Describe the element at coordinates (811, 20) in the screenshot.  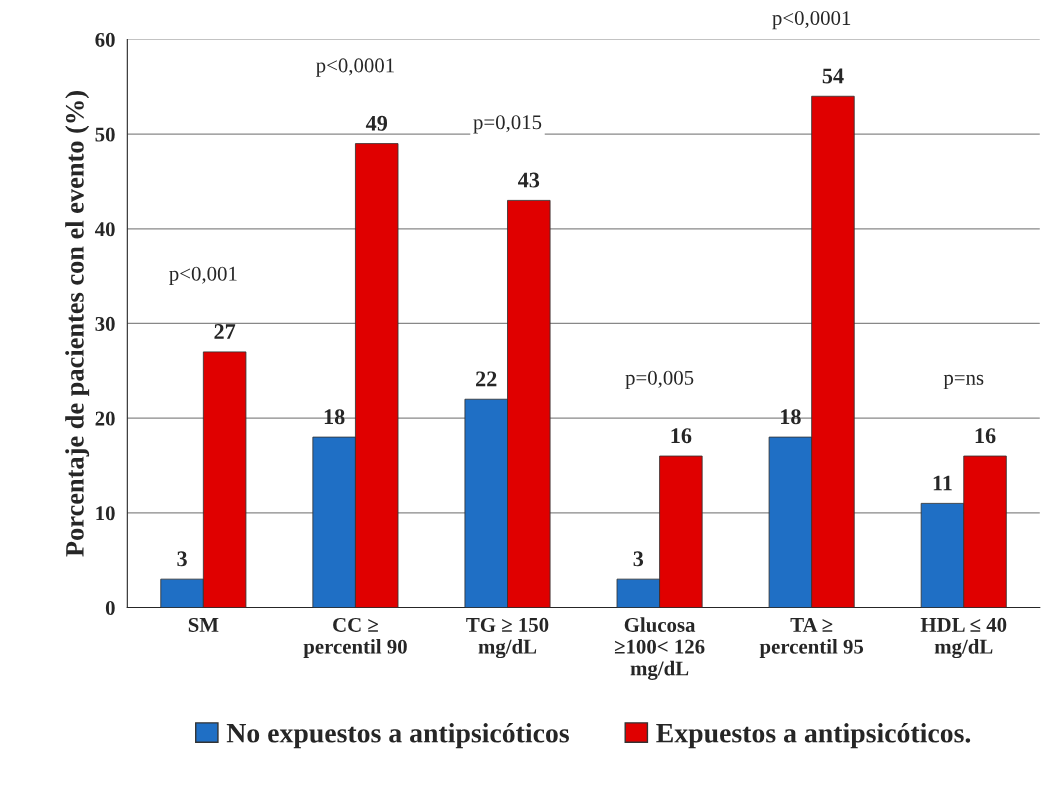
I see `text: p<0,0001` at that location.